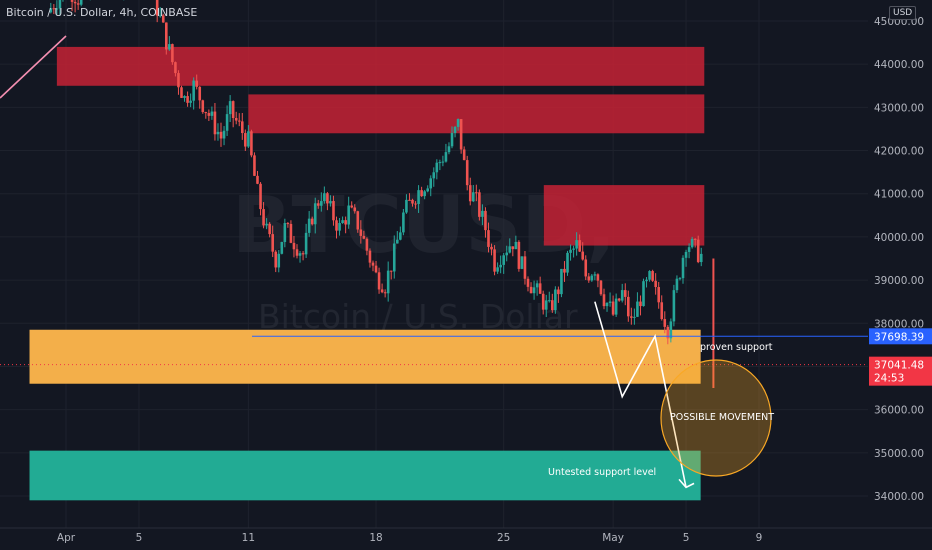 The height and width of the screenshot is (550, 932). I want to click on trend-line, so click(33, 67).